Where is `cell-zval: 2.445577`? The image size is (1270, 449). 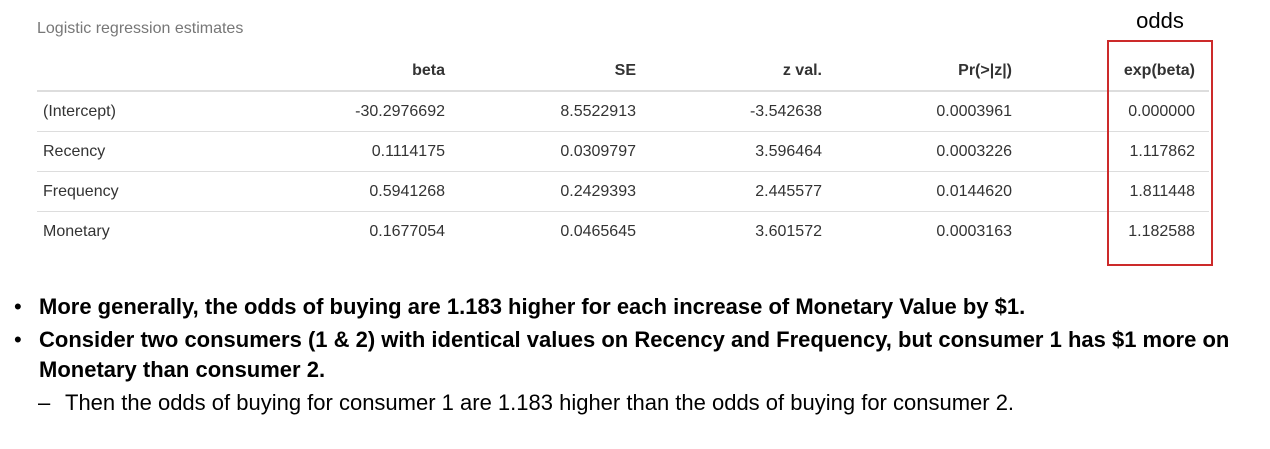
cell-zval: 2.445577 is located at coordinates (743, 191).